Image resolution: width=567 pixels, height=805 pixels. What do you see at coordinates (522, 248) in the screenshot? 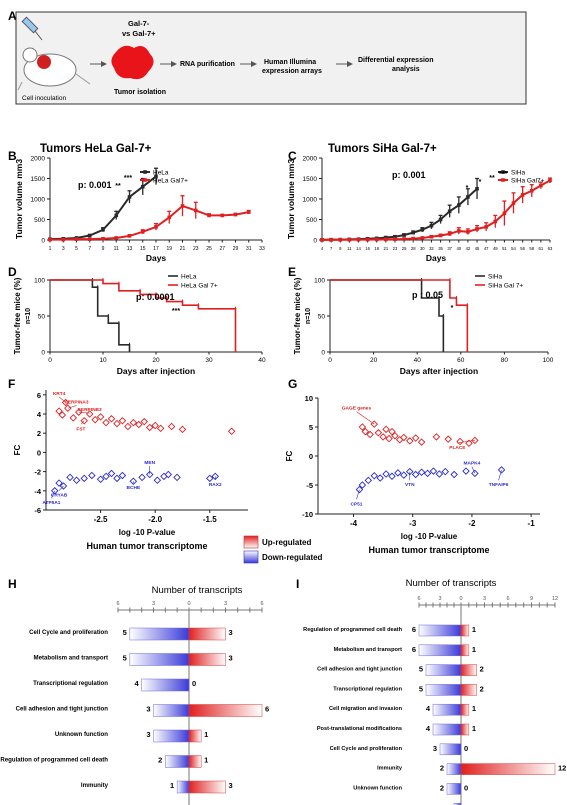
I see `x-tick-label: 56` at bounding box center [522, 248].